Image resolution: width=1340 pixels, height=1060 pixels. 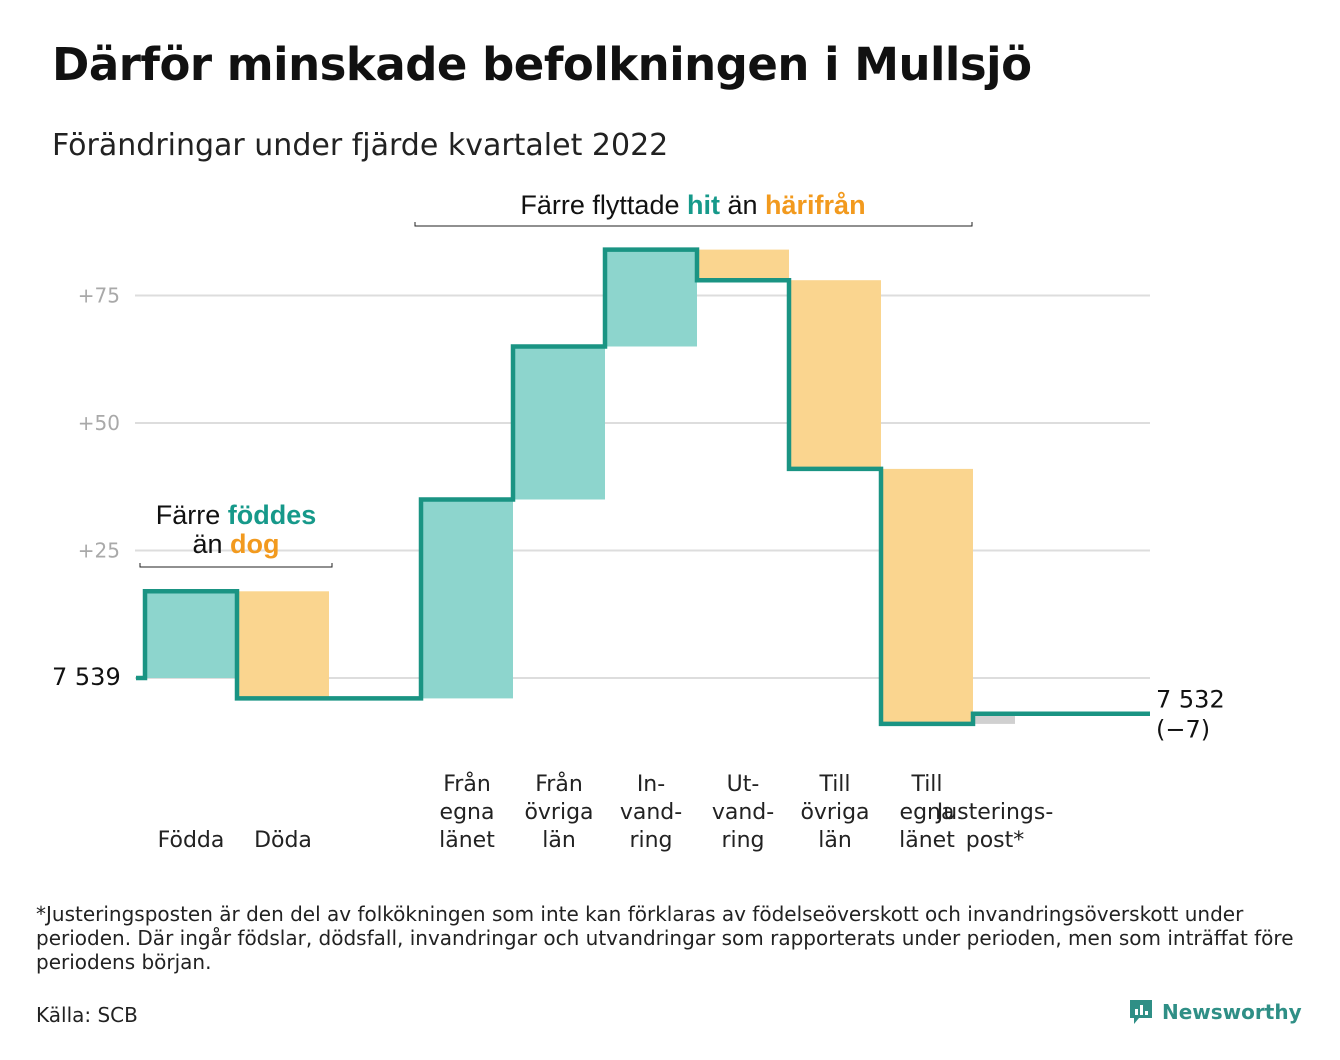 I want to click on annotation-migration: Färre flyttade hit än härifrån, so click(x=692, y=205).